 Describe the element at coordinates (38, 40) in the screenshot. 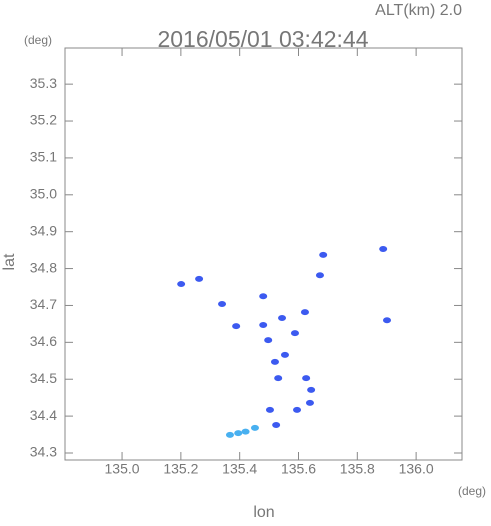

I see `y-unit: (deg)` at that location.